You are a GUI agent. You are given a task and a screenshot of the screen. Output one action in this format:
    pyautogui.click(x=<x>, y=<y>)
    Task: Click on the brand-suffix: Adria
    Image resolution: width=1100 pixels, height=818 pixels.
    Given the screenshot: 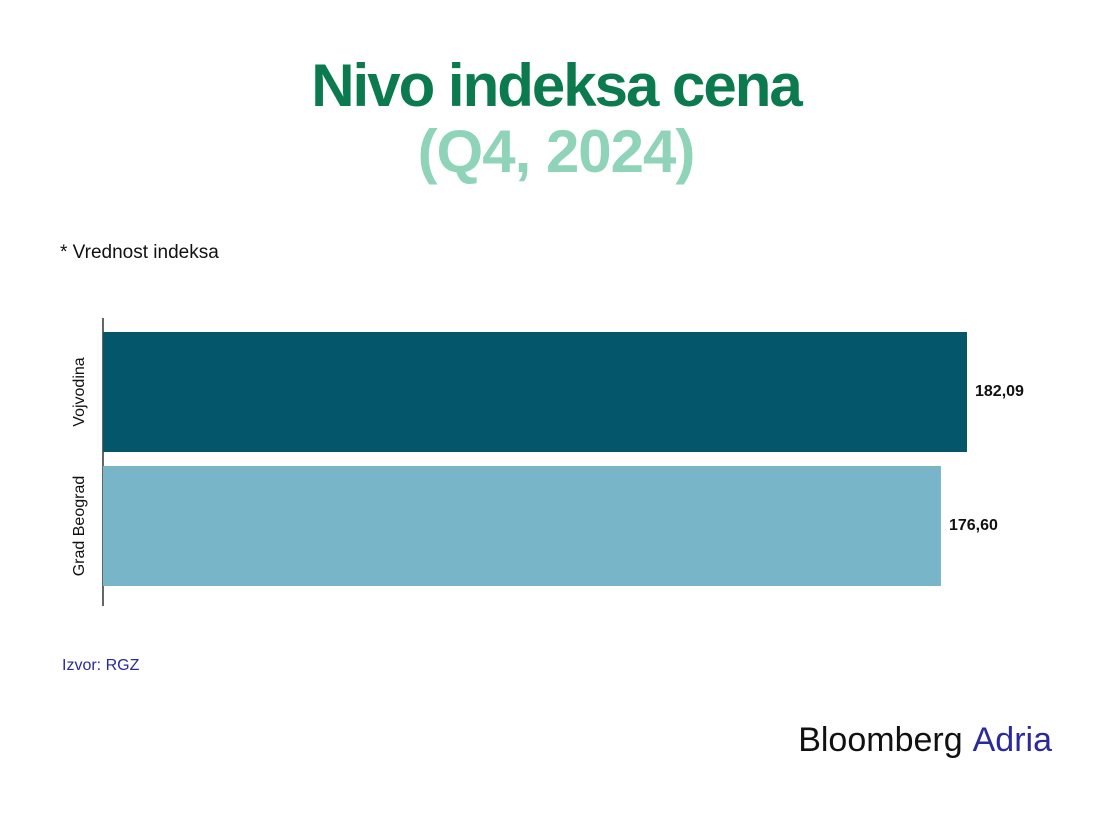 What is the action you would take?
    pyautogui.click(x=1012, y=740)
    